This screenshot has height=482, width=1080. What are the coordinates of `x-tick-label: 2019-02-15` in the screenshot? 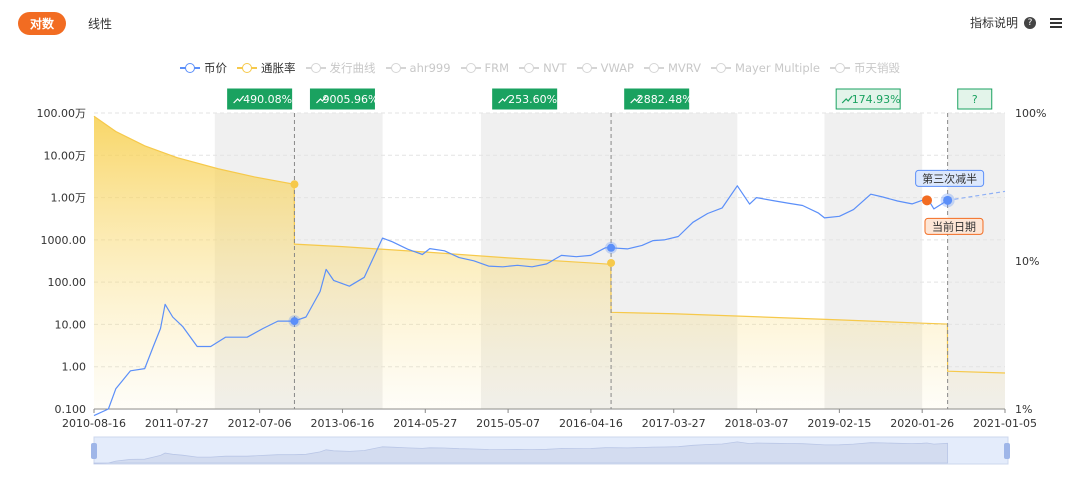 It's located at (839, 423).